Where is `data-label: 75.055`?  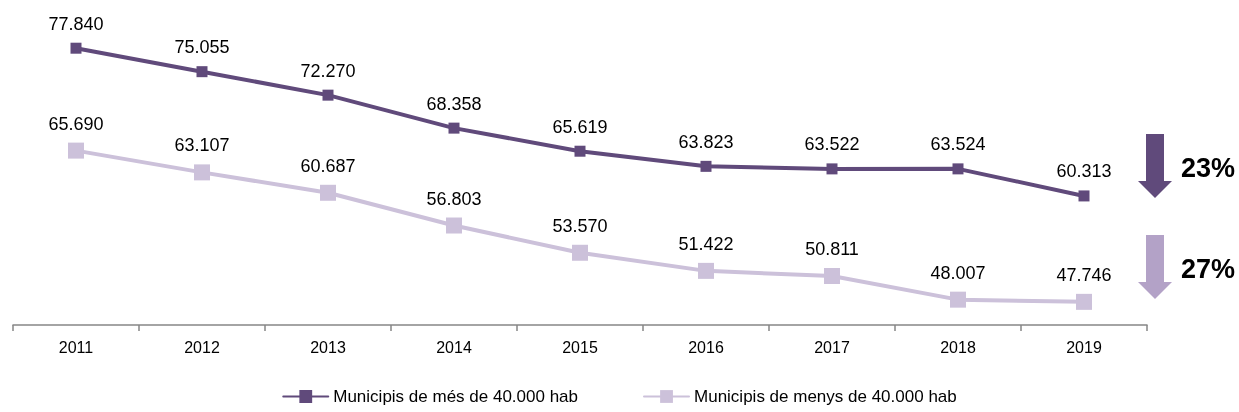
data-label: 75.055 is located at coordinates (202, 47).